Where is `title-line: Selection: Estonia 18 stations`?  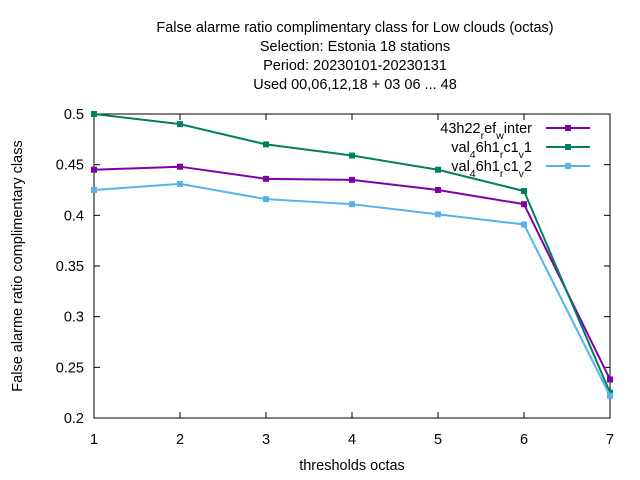
title-line: Selection: Estonia 18 stations is located at coordinates (355, 47).